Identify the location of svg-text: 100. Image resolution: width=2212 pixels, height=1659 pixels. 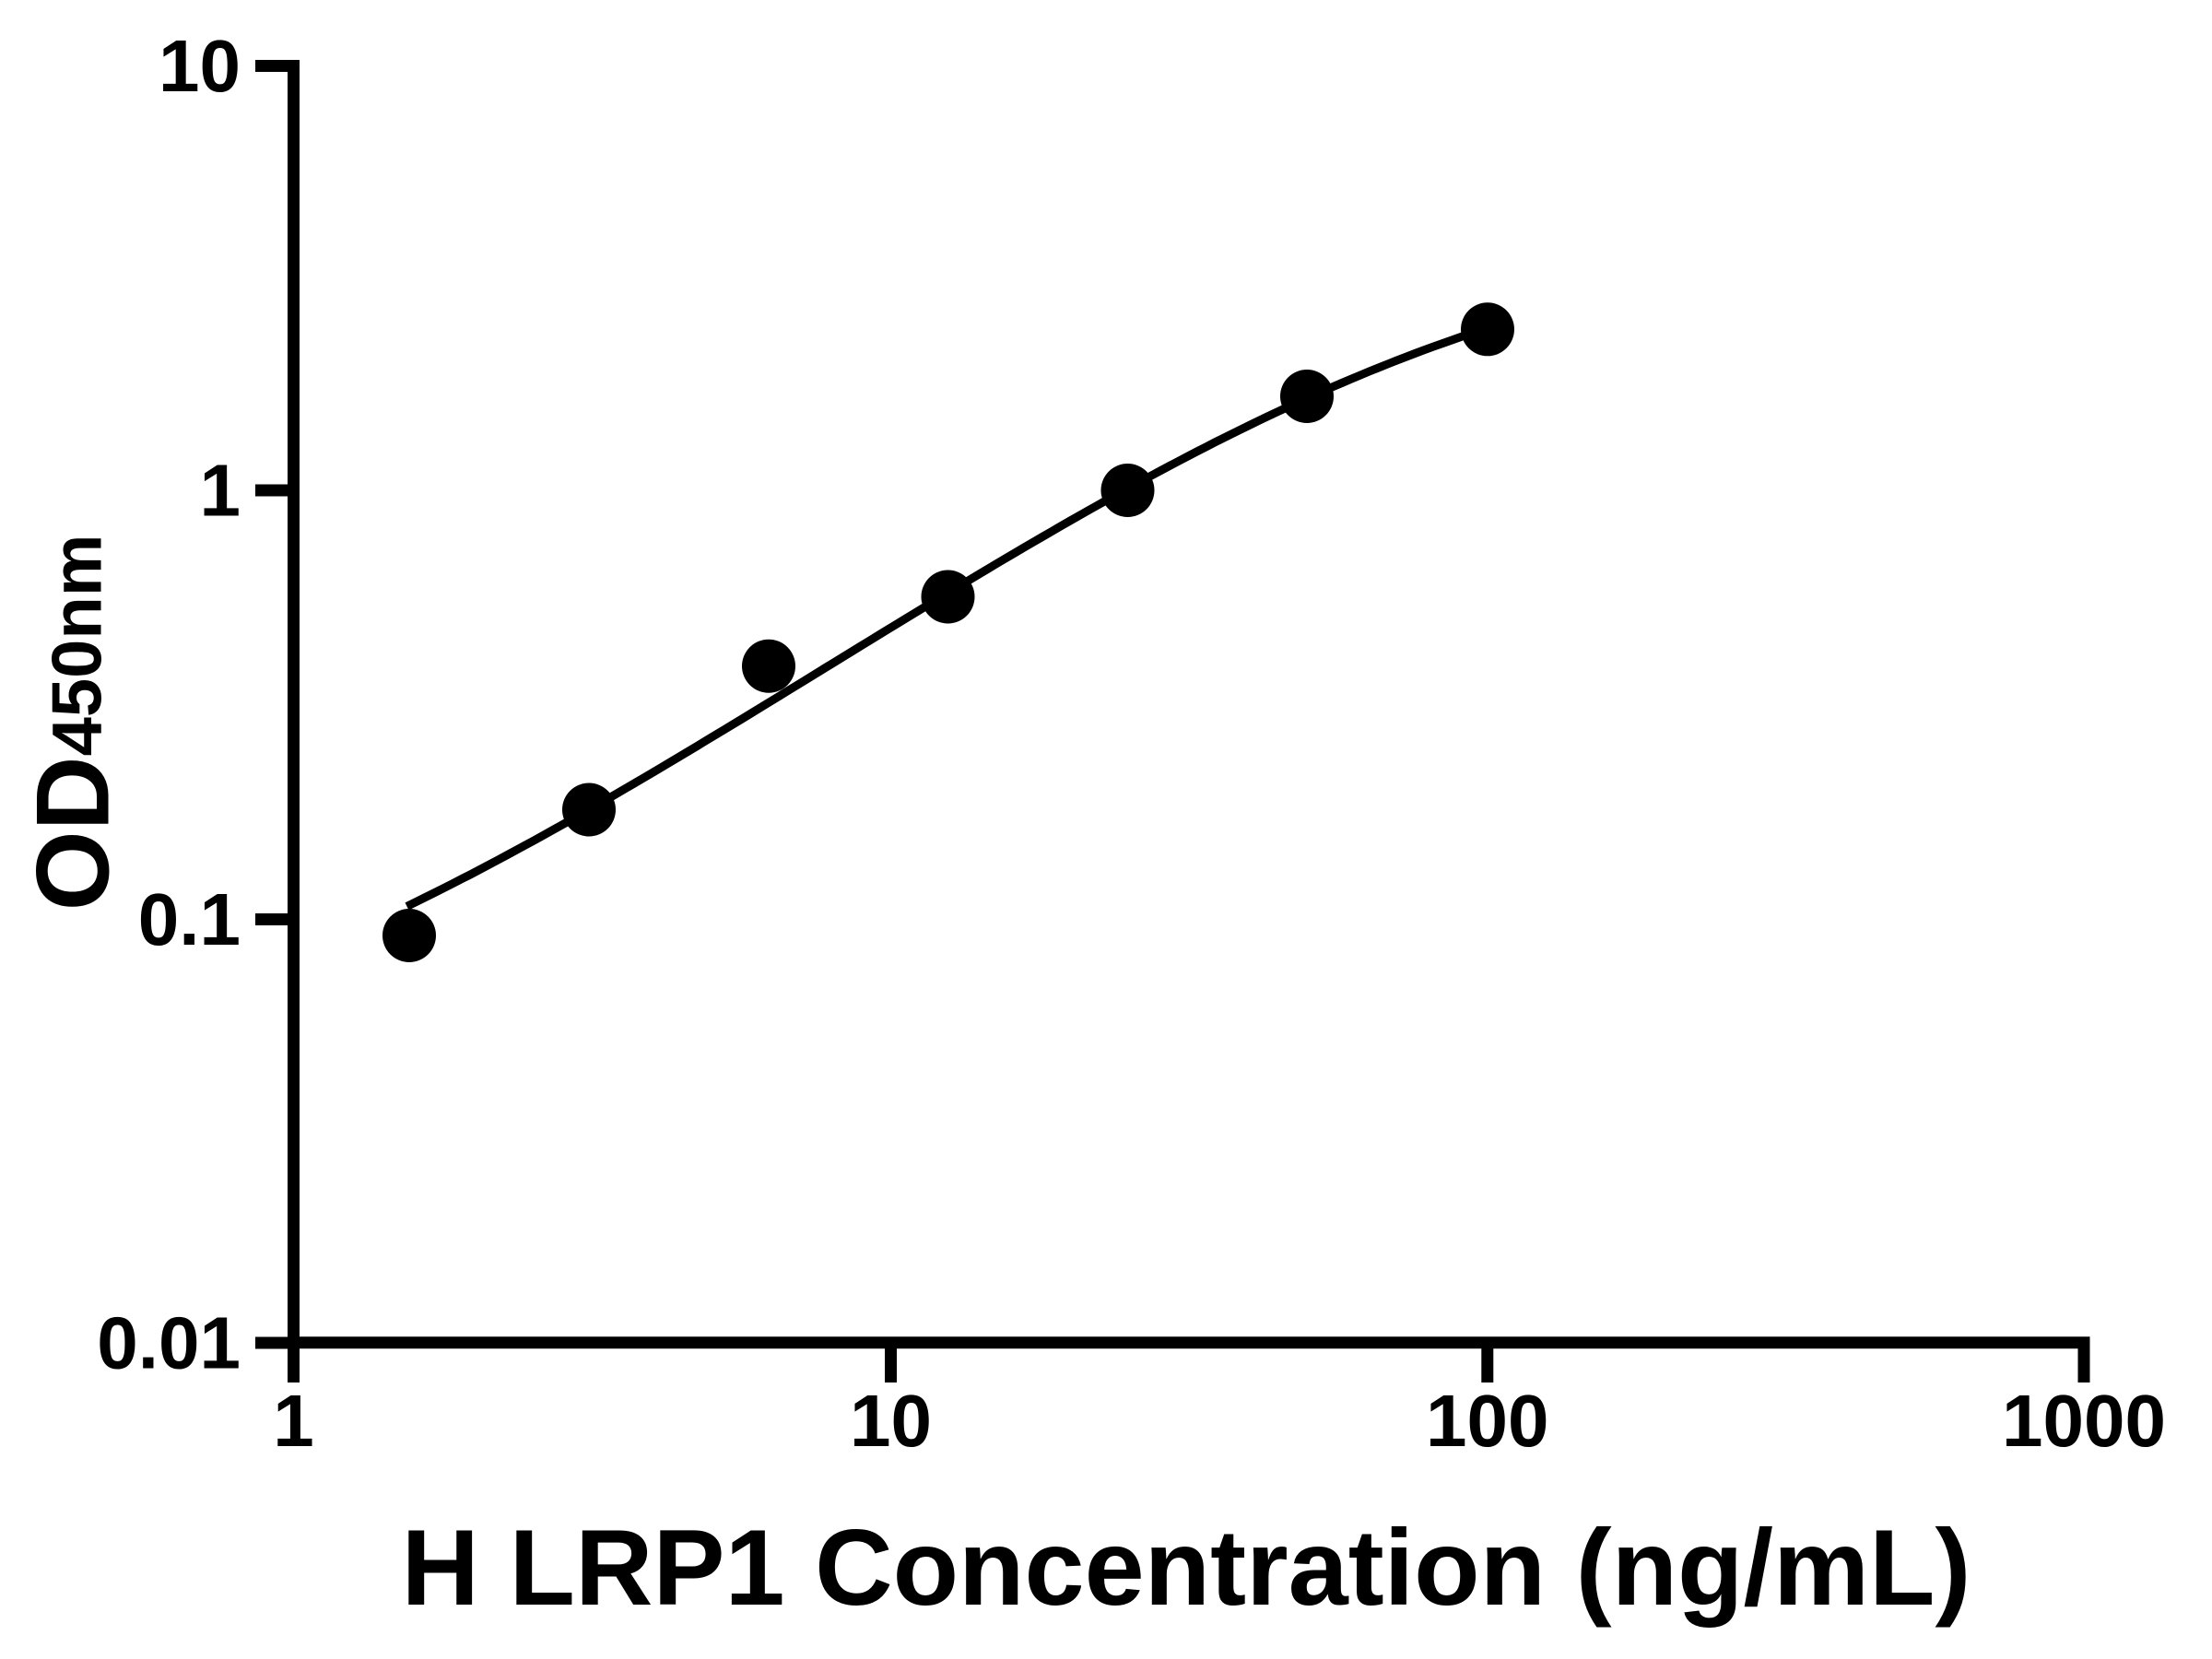
(1487, 1421).